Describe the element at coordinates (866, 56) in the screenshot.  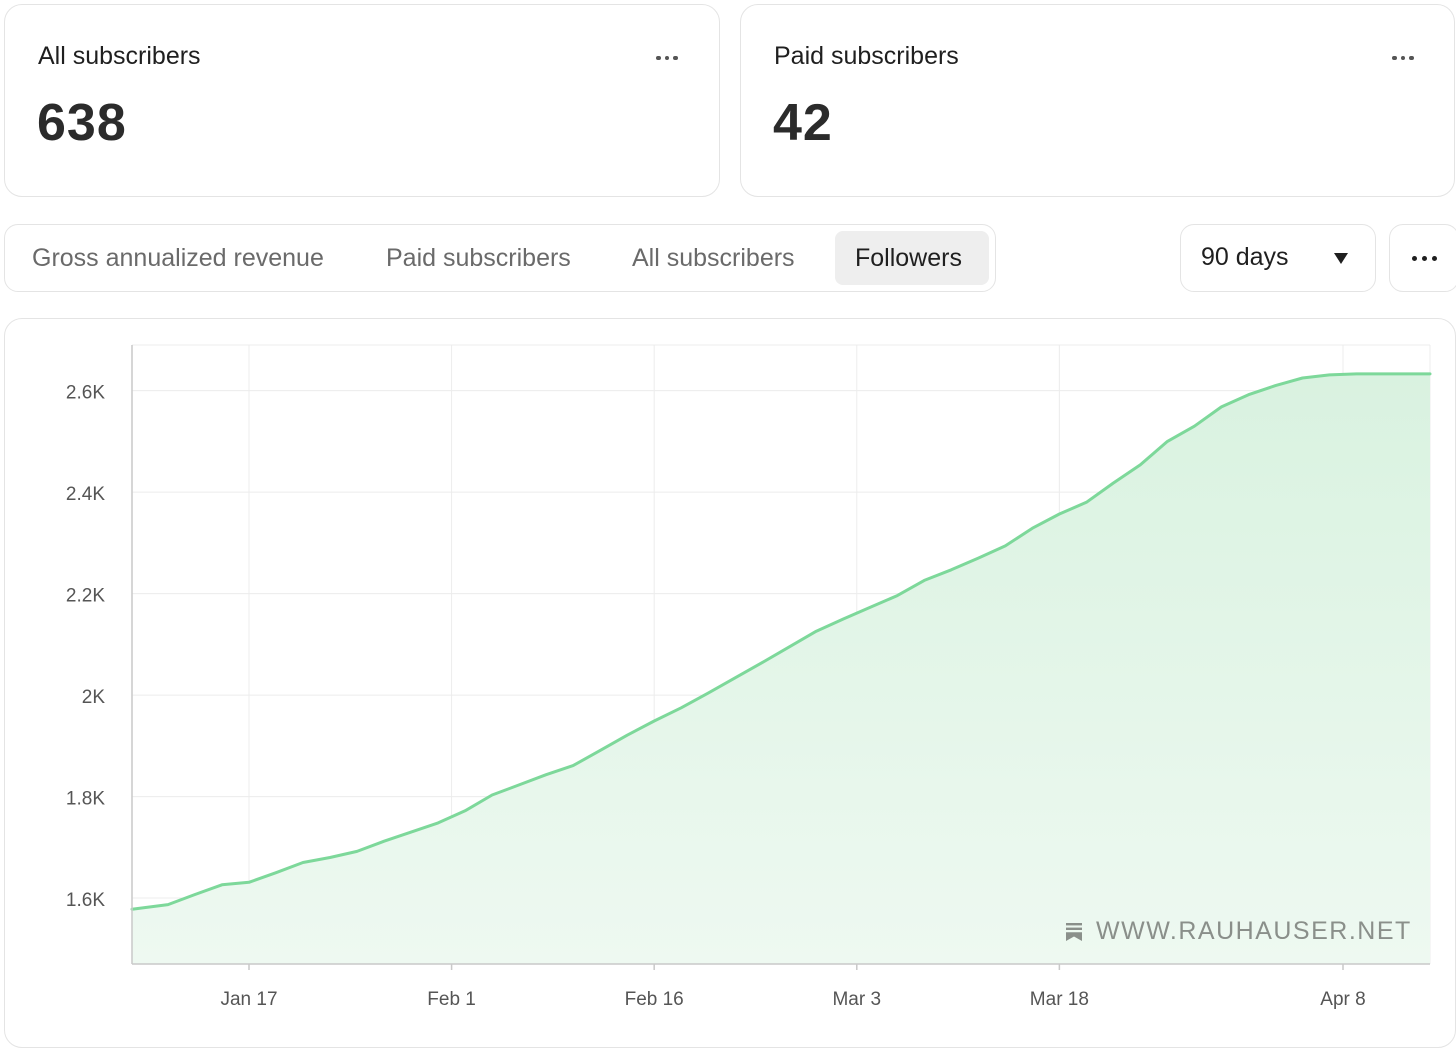
I see `paid-subscribers-label: Paid subscribers` at that location.